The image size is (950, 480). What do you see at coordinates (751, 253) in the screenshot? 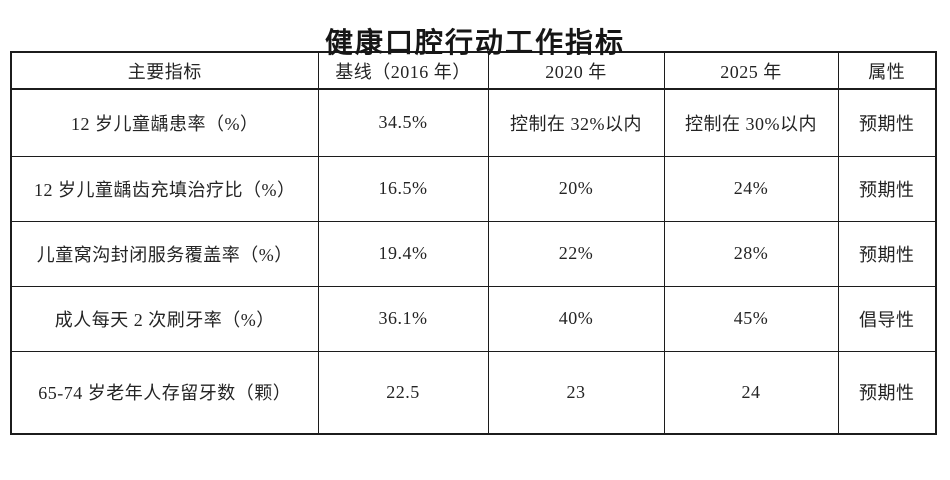
I see `cell-target-2025: 28%` at bounding box center [751, 253].